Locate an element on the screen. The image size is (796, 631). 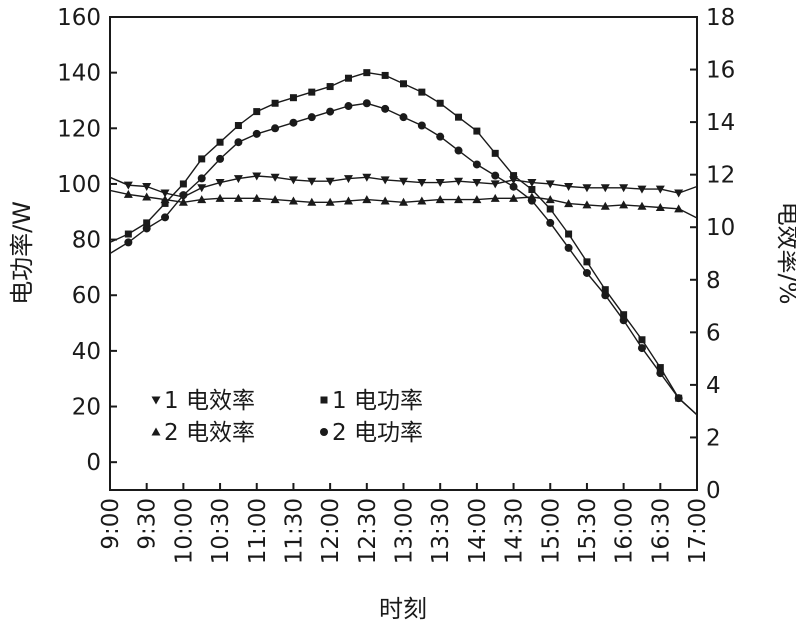
legend-item: 2 电功率 is located at coordinates (371, 433).